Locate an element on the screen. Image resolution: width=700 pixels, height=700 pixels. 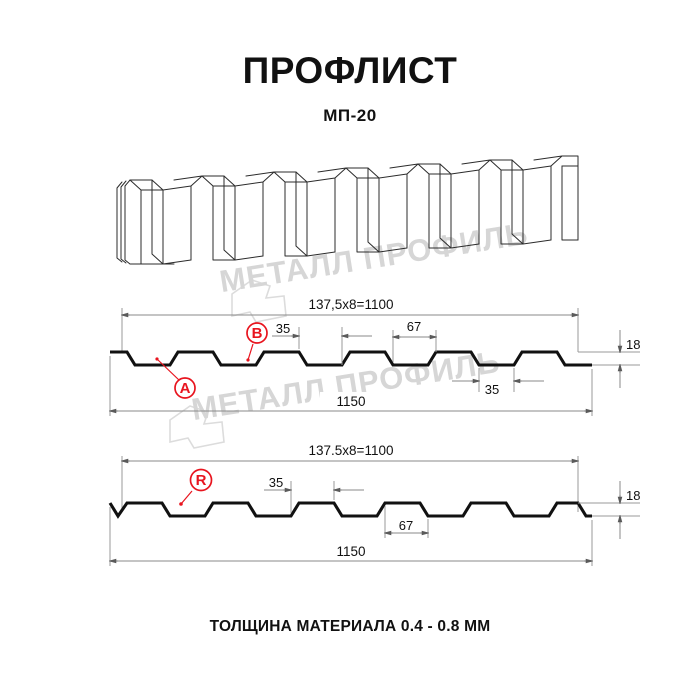
page-title: ПРОФЛИСТ is located at coordinates (350, 70).